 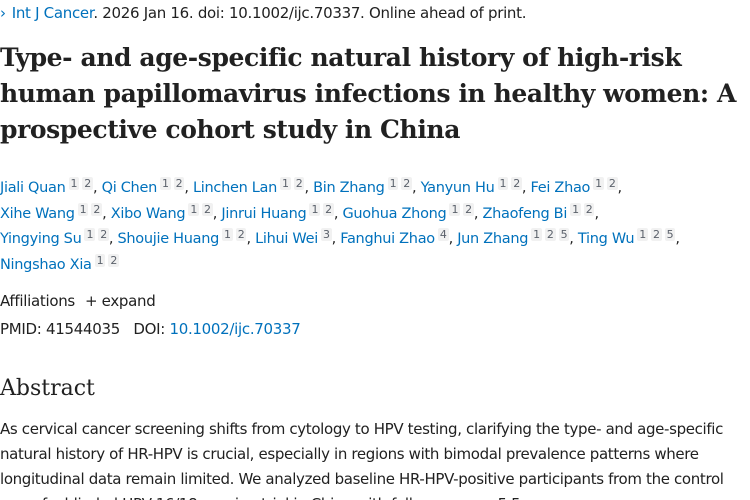 I want to click on author-link: Ting Wu, so click(x=606, y=239).